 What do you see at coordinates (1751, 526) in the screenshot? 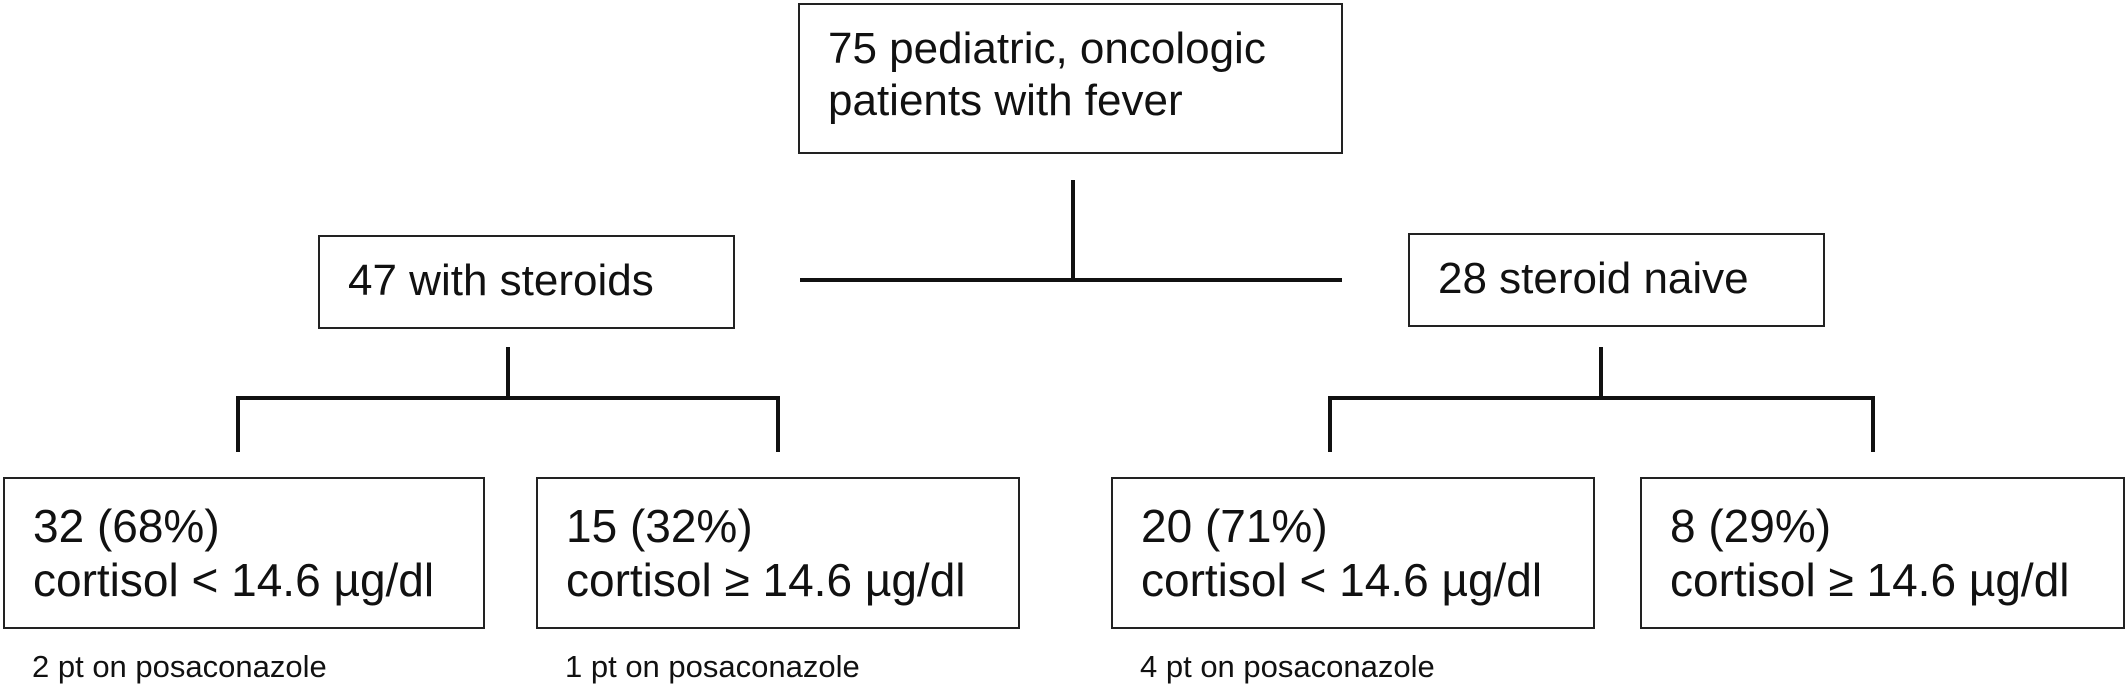
I see `leaf-count: 8 (29%)` at bounding box center [1751, 526].